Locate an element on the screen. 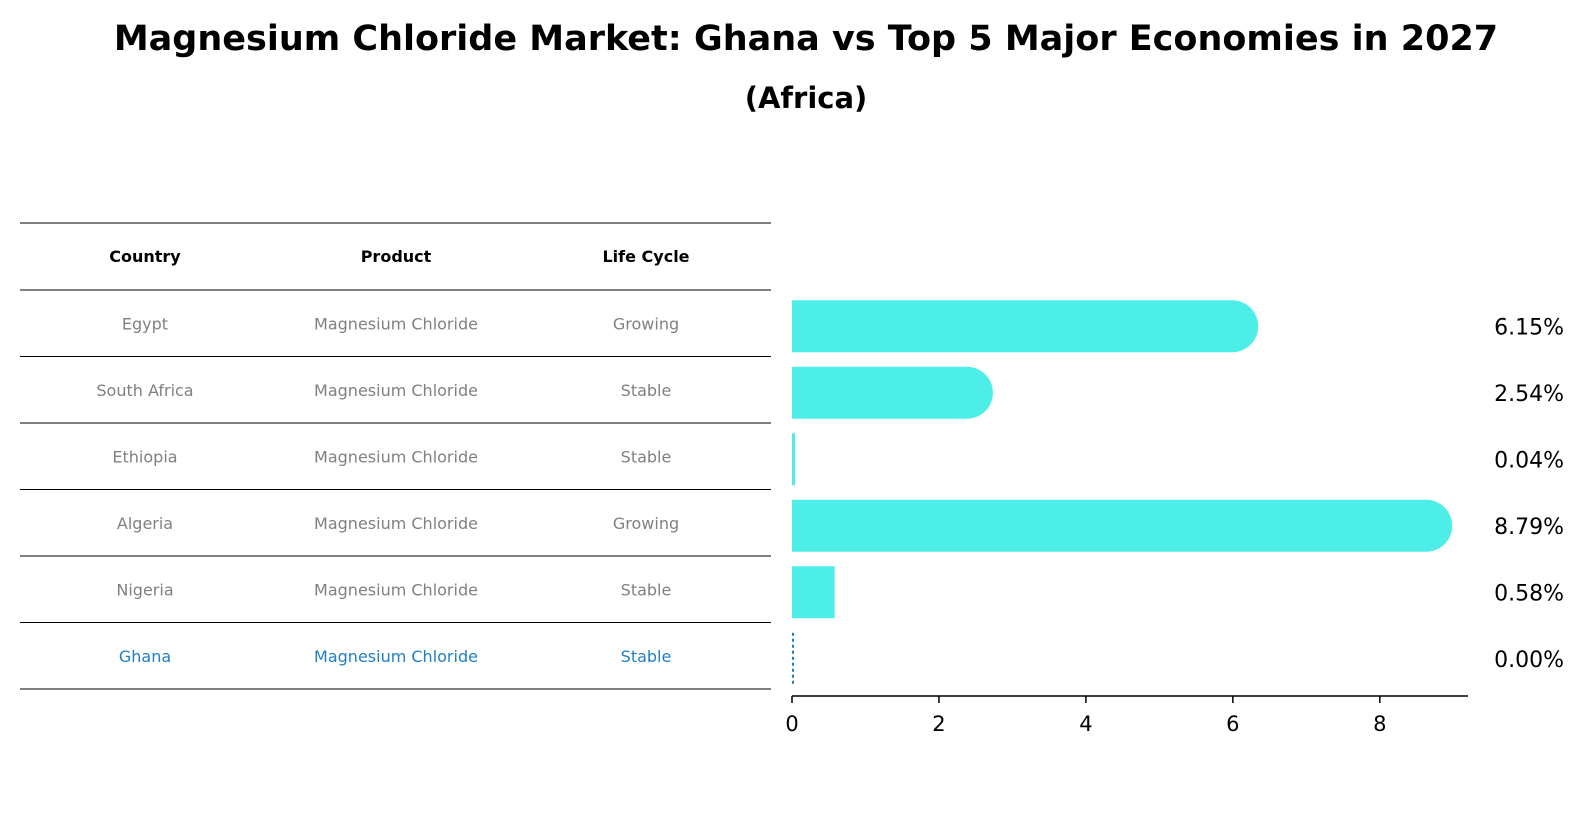 The image size is (1595, 823). table-row: Nigeria Magnesium Chloride Stable is located at coordinates (393, 589).